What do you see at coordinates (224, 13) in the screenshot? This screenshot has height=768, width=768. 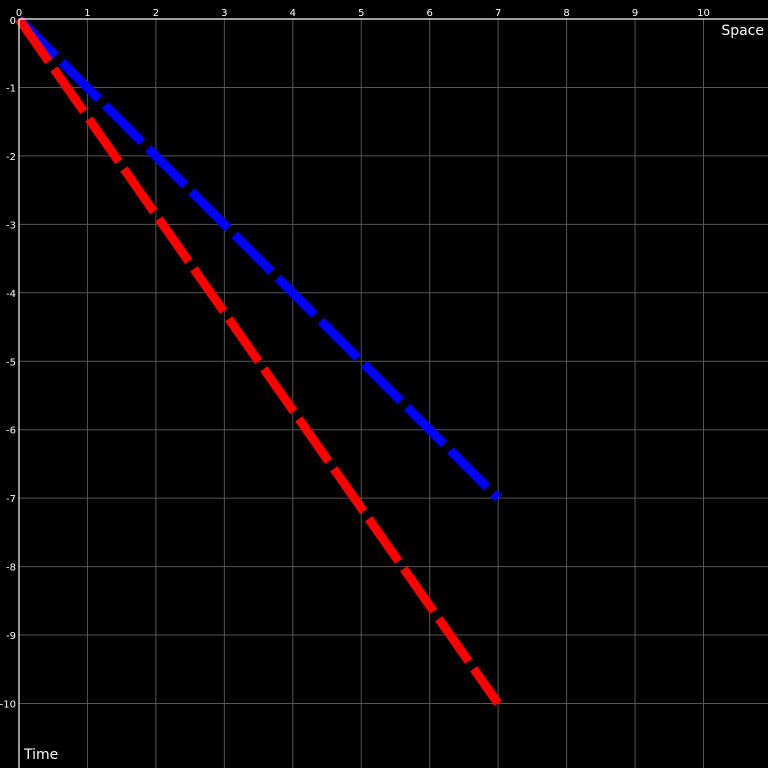 I see `x-tick-label: 3` at bounding box center [224, 13].